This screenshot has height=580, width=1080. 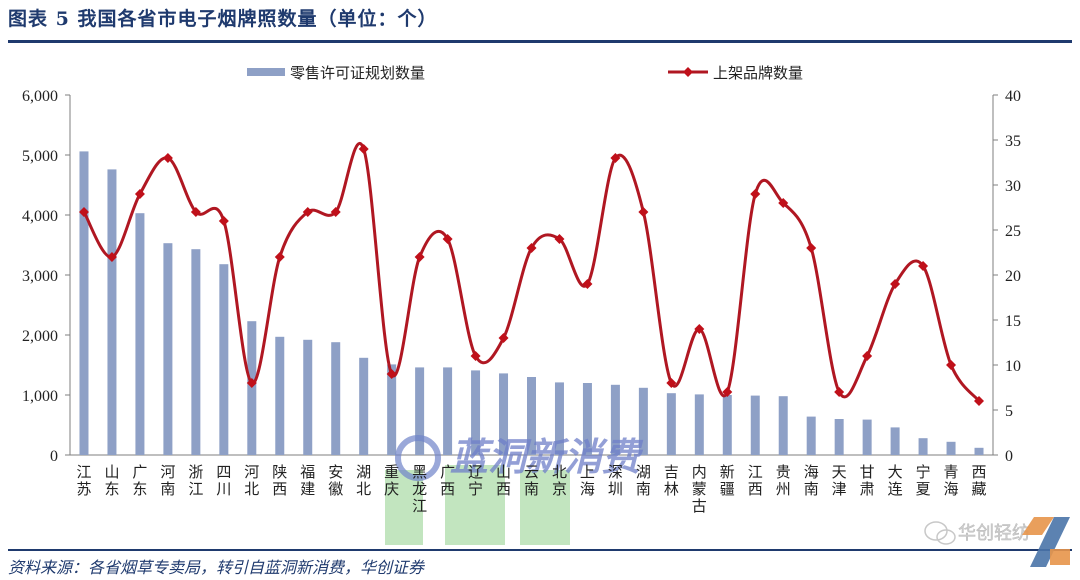 I want to click on x-tick-label: 内蒙古, so click(x=699, y=489).